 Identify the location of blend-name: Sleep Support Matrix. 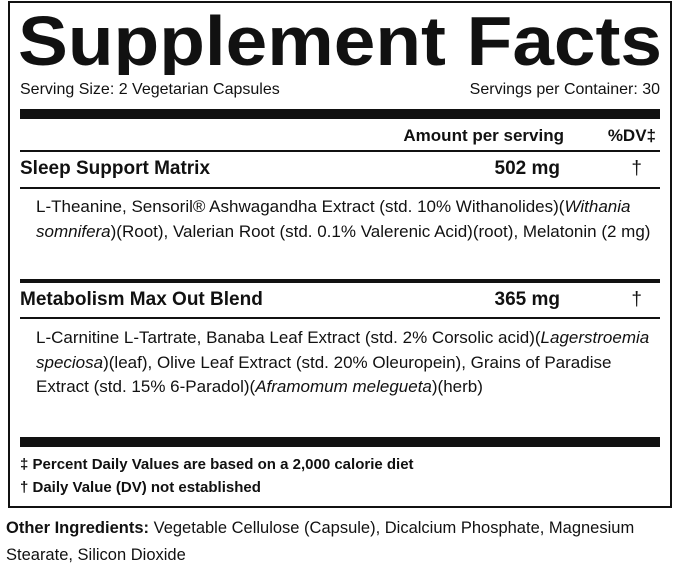
(115, 168).